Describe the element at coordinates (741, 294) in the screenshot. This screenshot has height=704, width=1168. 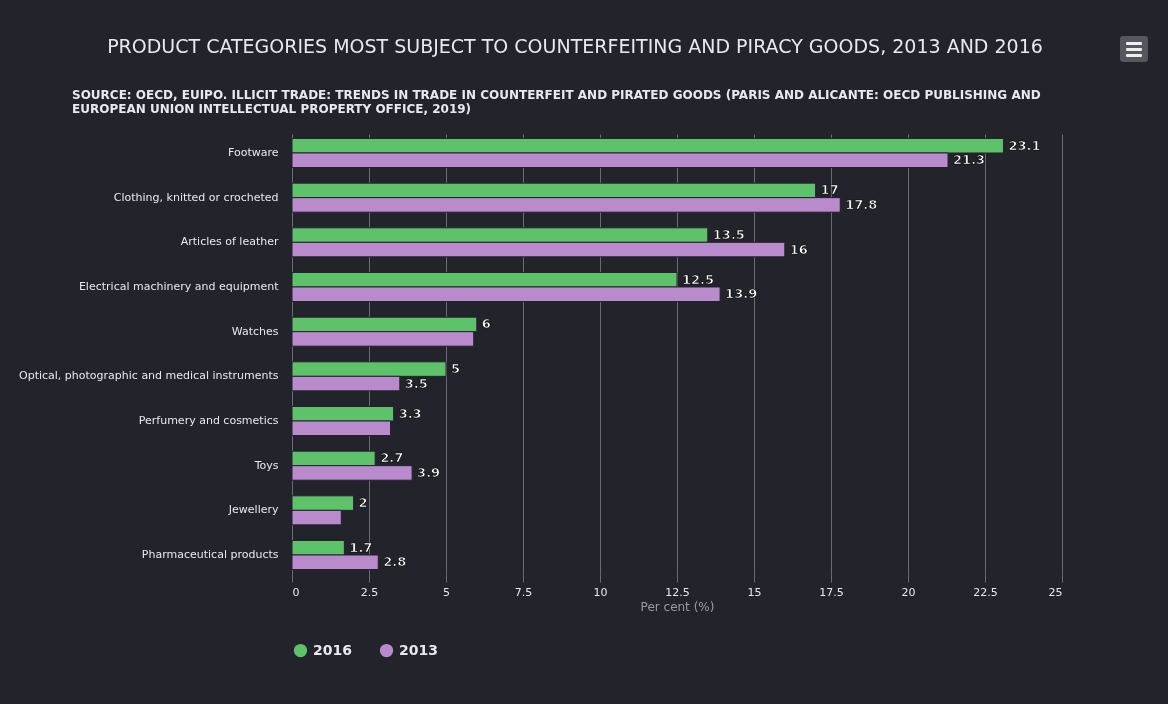
I see `data-label: 13.9` at that location.